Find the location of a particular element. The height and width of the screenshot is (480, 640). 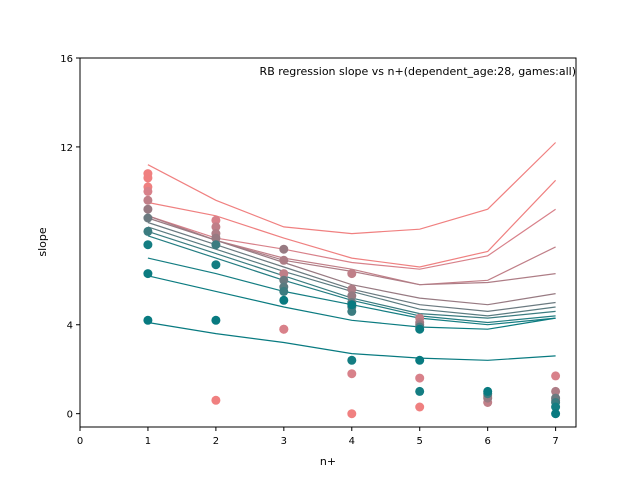

x-axis-label: n+ is located at coordinates (328, 461).